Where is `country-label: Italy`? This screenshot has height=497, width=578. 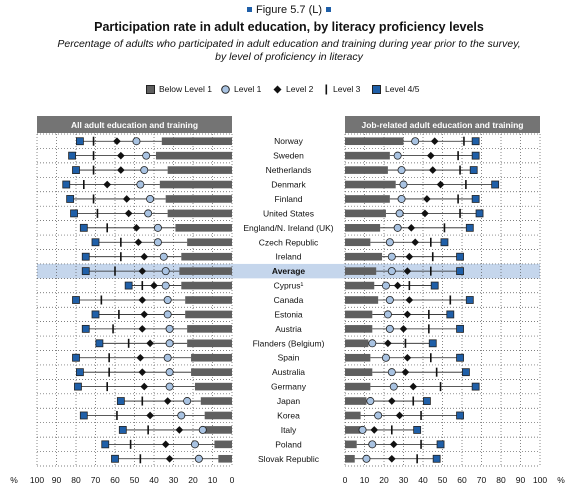 country-label: Italy is located at coordinates (289, 430).